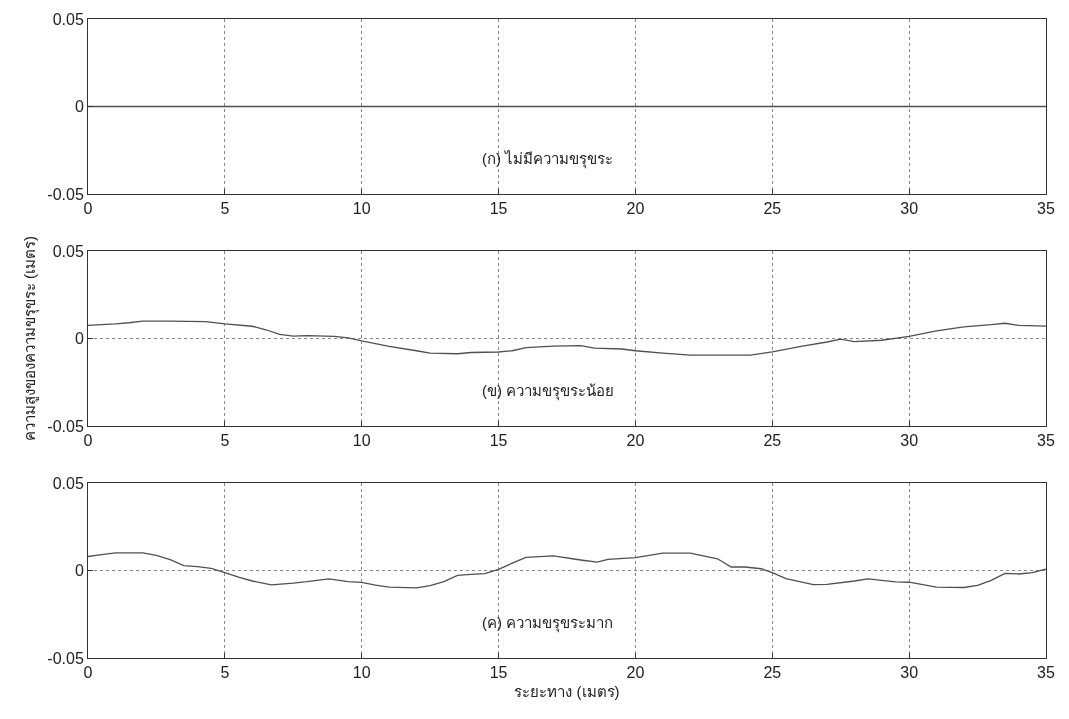  What do you see at coordinates (548, 159) in the screenshot?
I see `annotation: (ก) ไม่มีความขรุขระ` at bounding box center [548, 159].